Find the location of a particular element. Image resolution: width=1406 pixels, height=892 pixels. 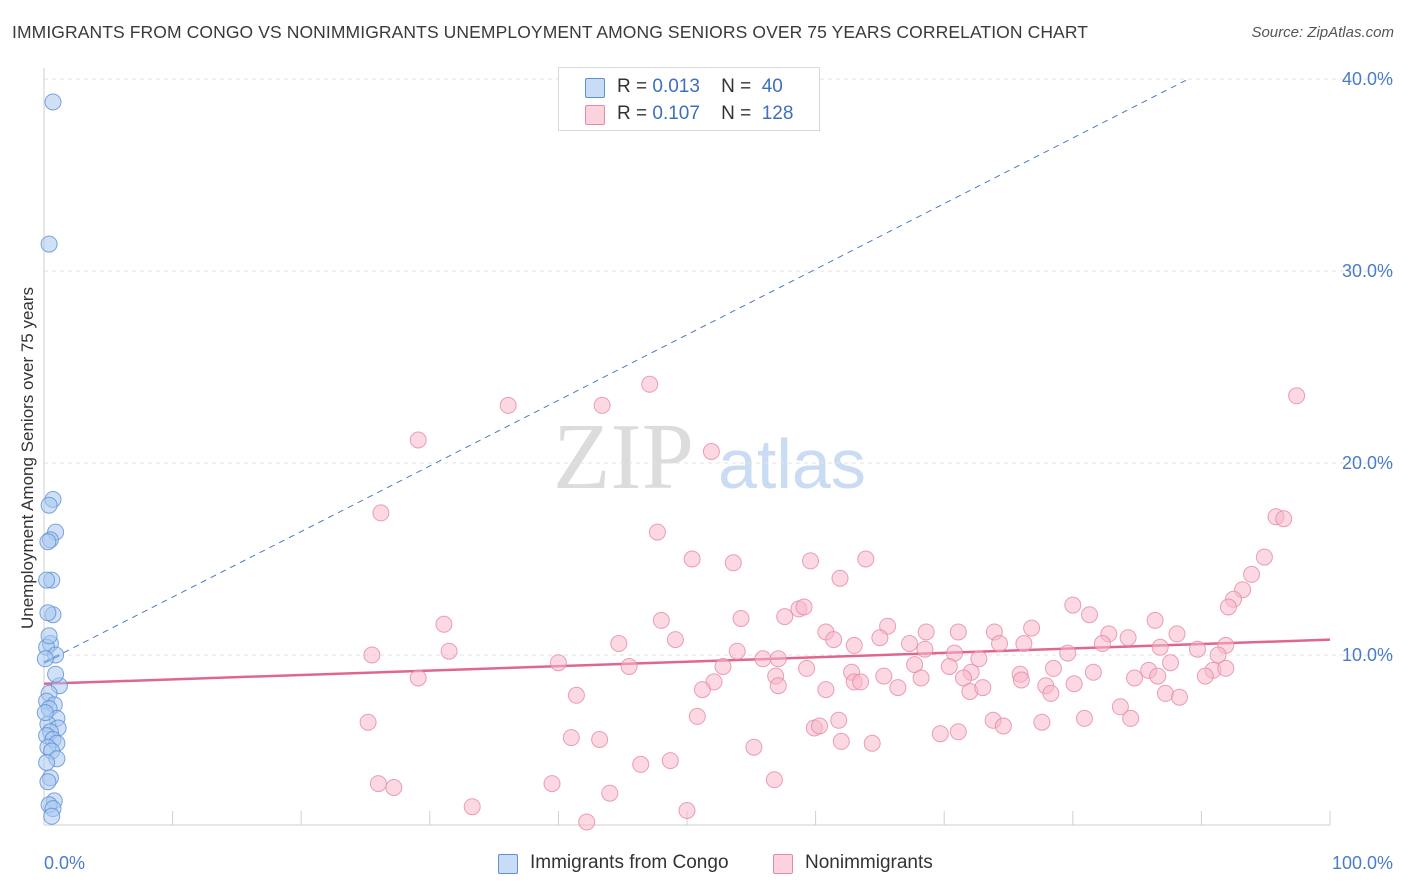

watermark-zip: ZIP is located at coordinates (623, 457).